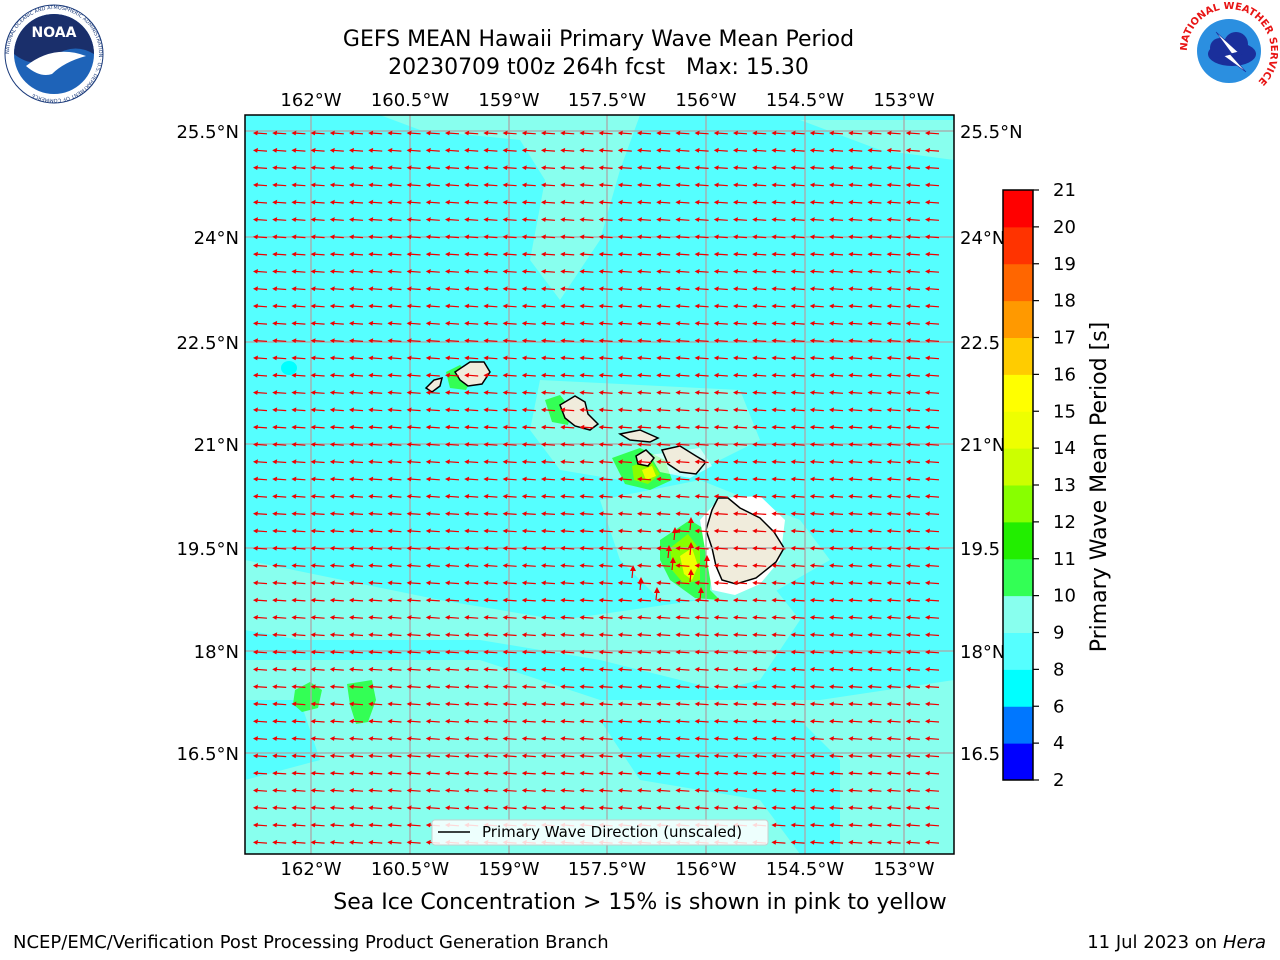  I want to click on lat-label-right: 16.5, so click(980, 754).